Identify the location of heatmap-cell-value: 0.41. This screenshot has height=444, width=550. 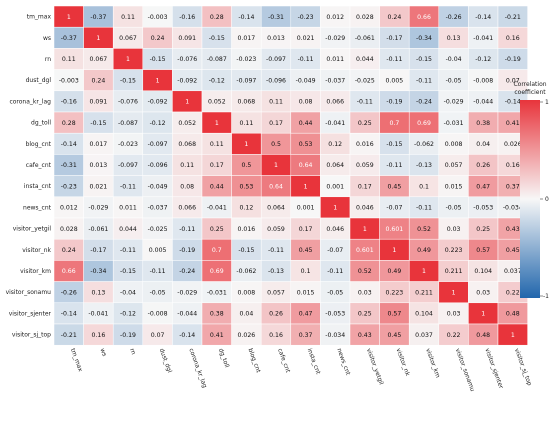
(513, 123).